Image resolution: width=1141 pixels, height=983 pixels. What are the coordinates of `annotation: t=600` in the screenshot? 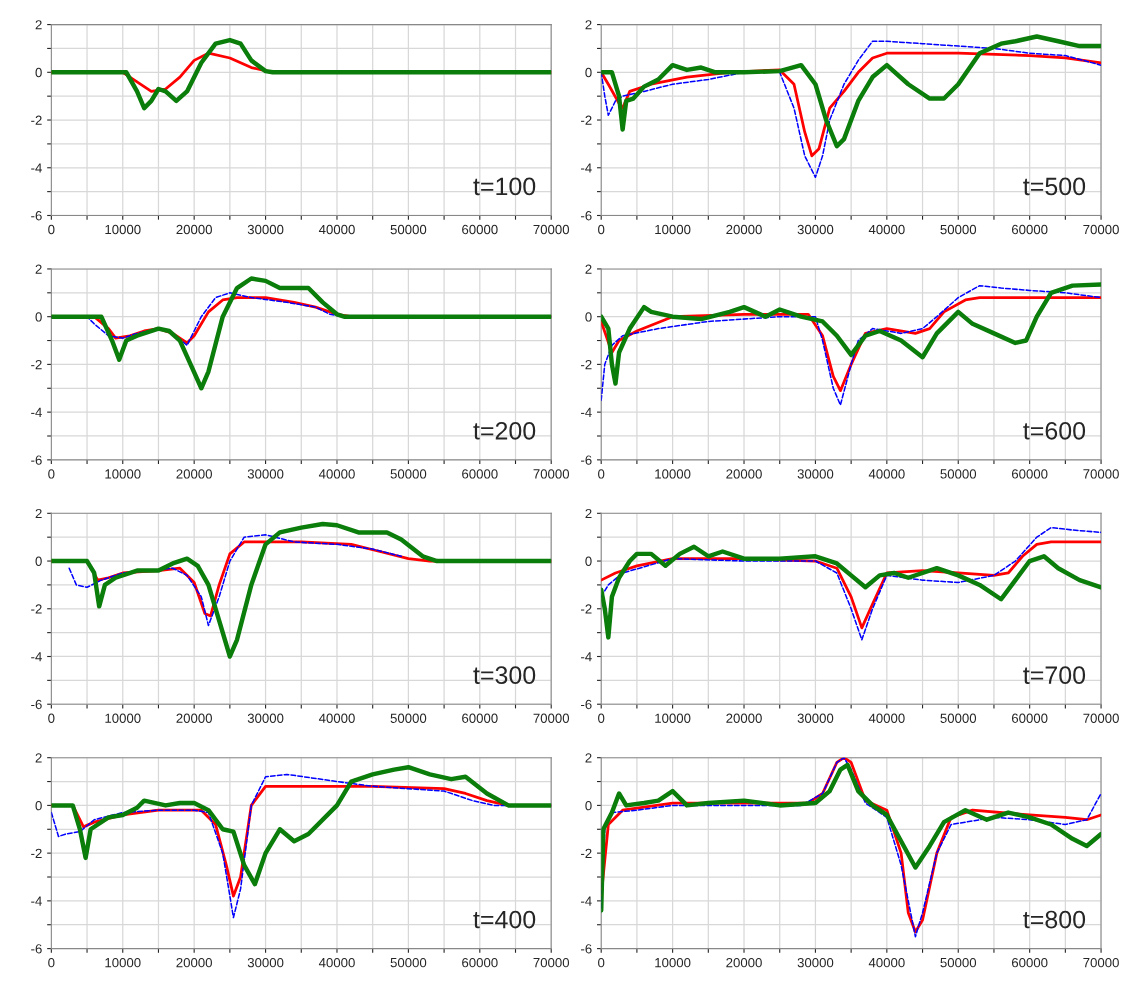 It's located at (1054, 430).